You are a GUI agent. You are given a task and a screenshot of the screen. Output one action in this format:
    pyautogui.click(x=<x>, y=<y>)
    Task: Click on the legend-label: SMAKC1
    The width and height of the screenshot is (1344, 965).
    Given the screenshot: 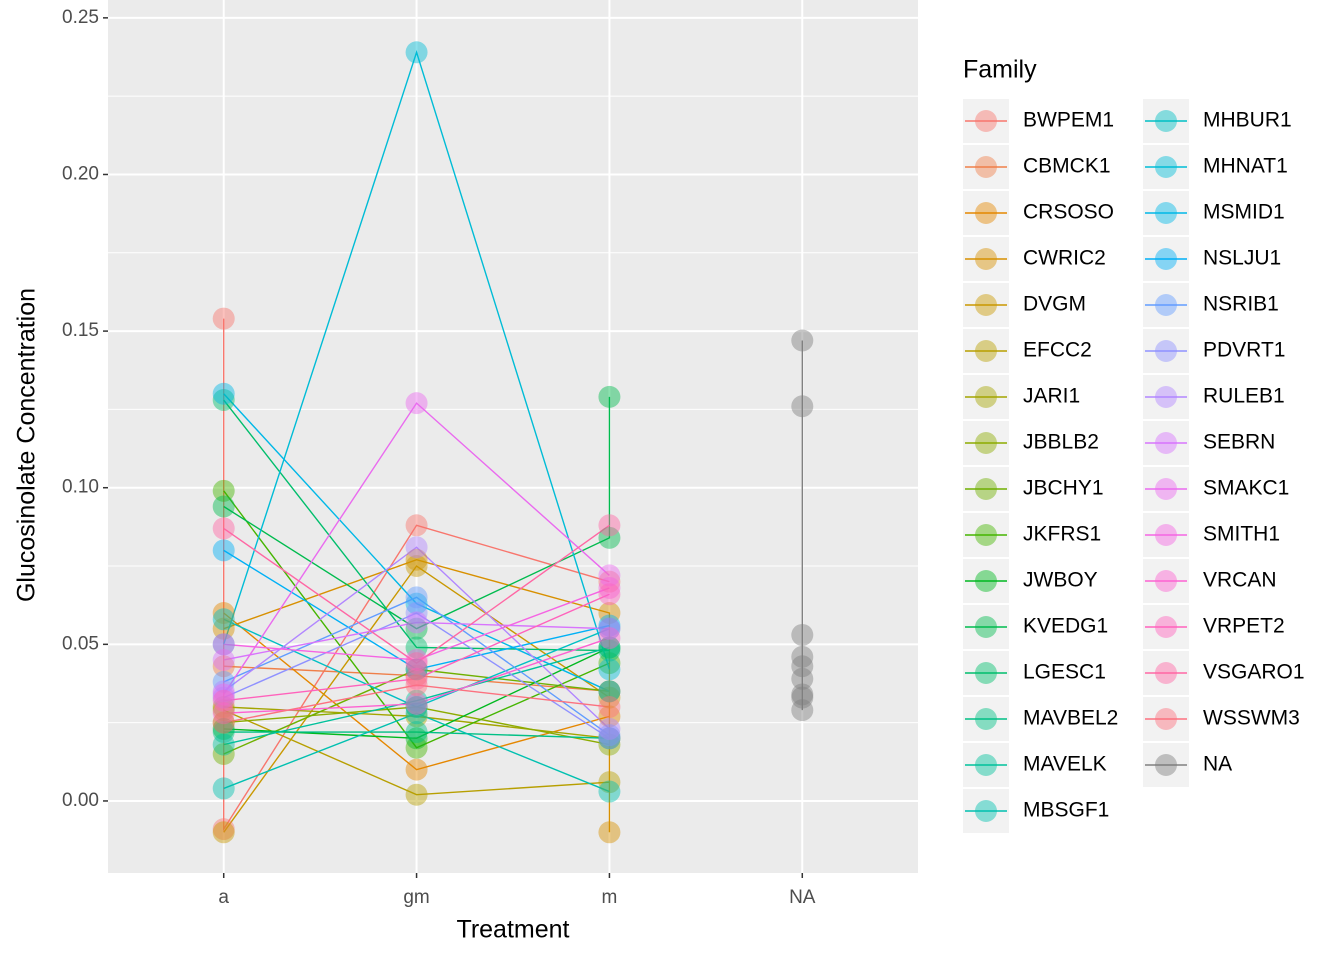 What is the action you would take?
    pyautogui.click(x=1246, y=488)
    